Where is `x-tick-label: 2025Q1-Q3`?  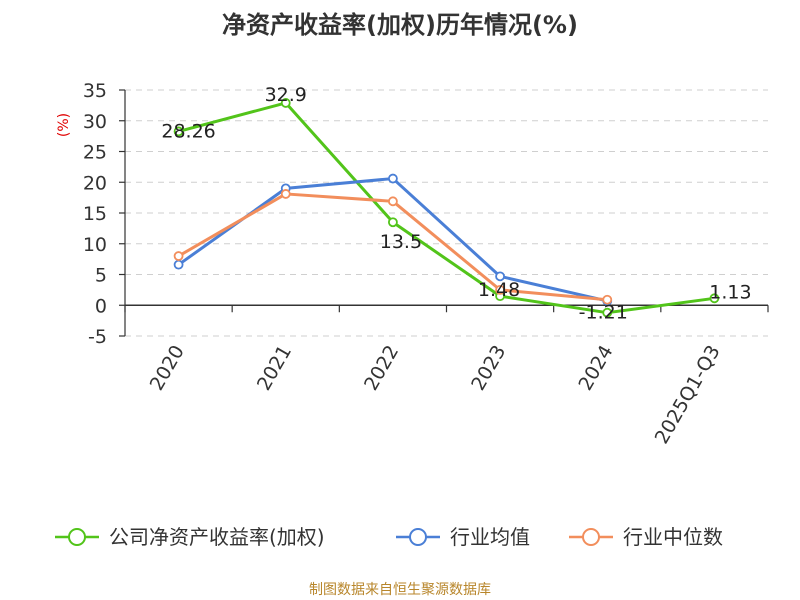 x-tick-label: 2025Q1-Q3 is located at coordinates (688, 395).